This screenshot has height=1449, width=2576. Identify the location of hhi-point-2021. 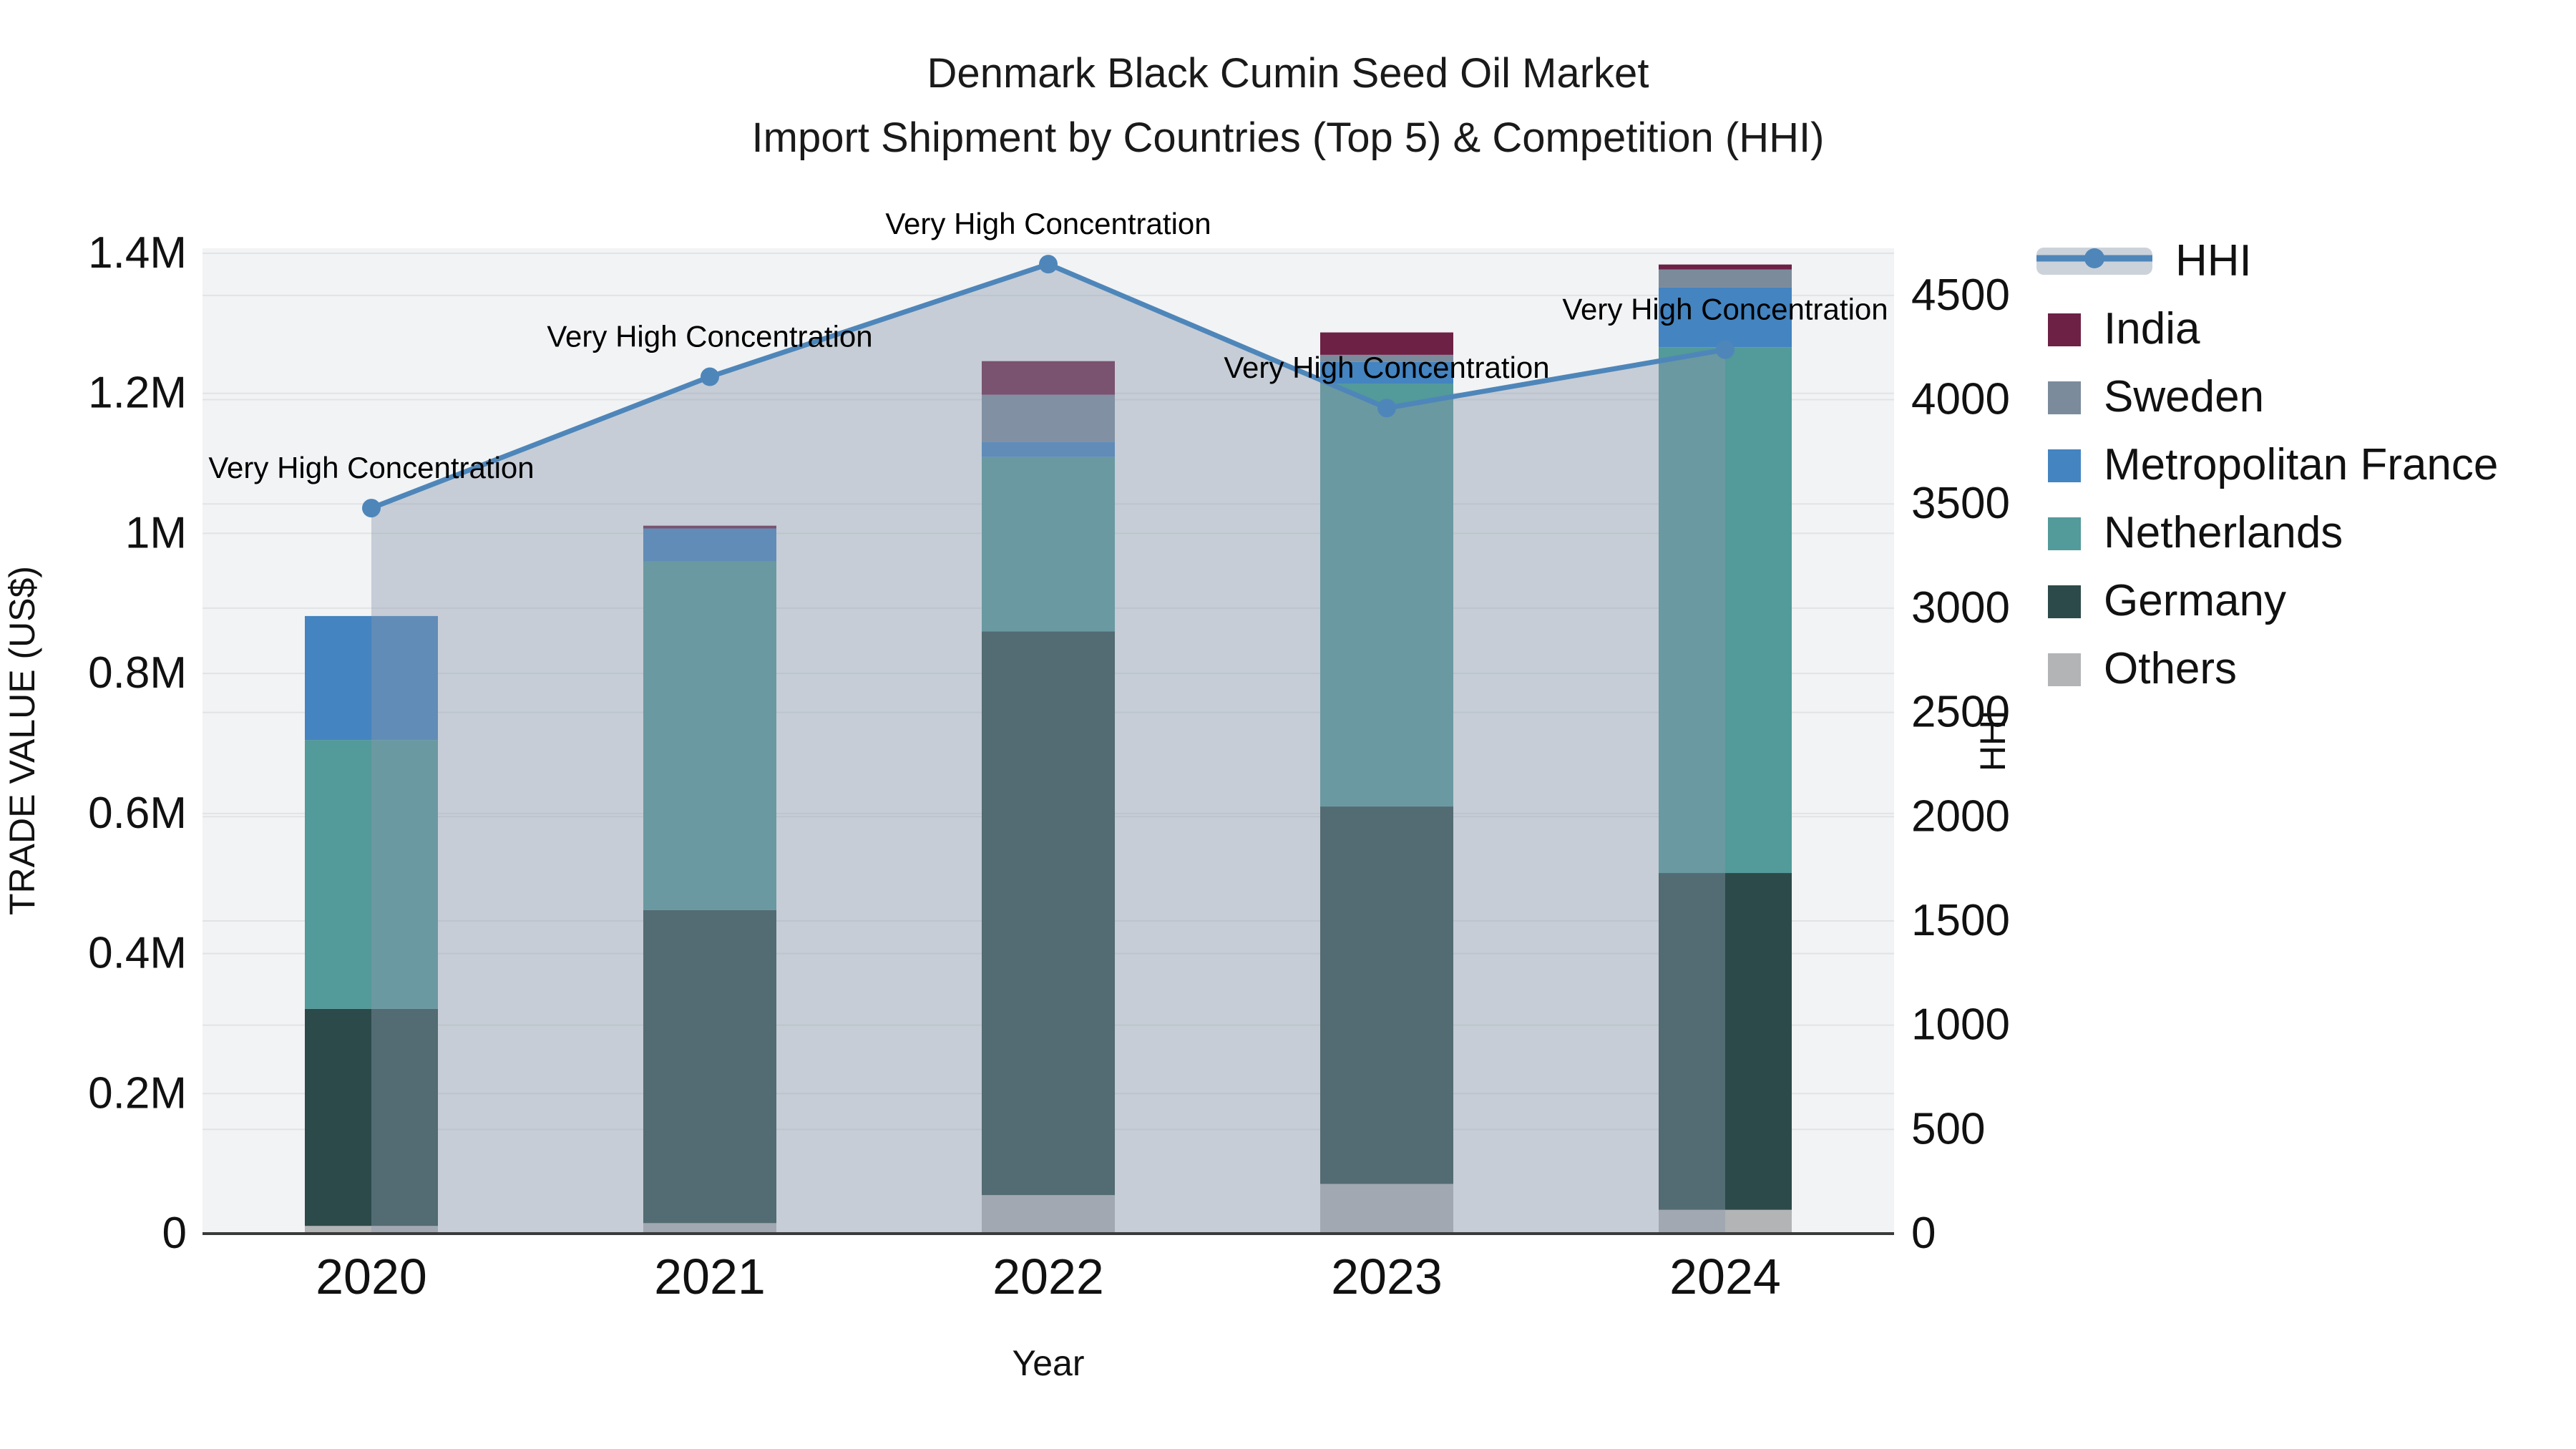
(710, 376).